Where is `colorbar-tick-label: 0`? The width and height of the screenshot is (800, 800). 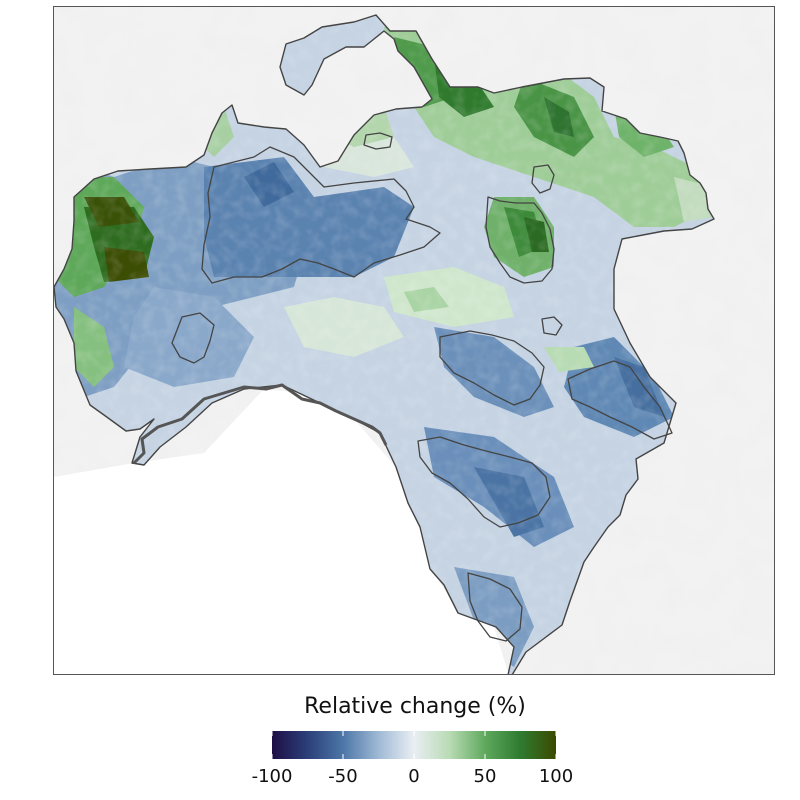
colorbar-tick-label: 0 is located at coordinates (414, 776).